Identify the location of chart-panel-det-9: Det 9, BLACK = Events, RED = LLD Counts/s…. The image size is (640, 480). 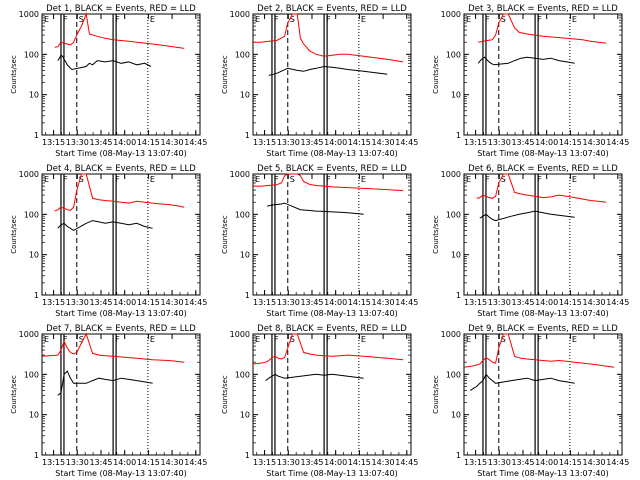
(530, 401).